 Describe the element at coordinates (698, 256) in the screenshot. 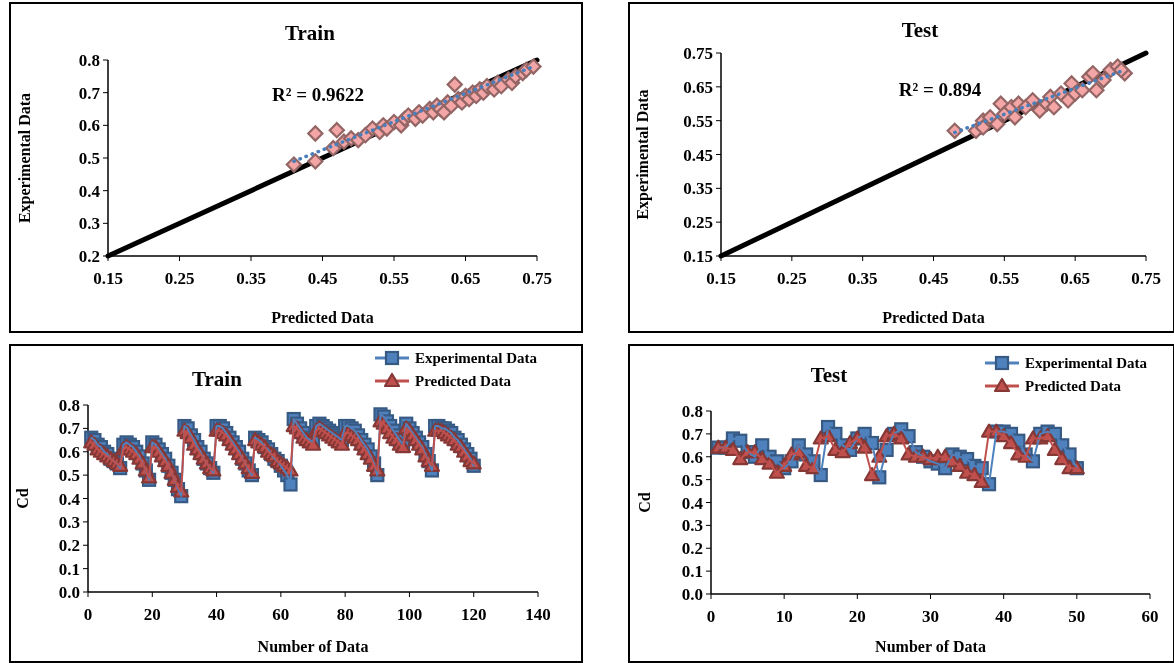

I see `y-tick-label: 0.15` at that location.